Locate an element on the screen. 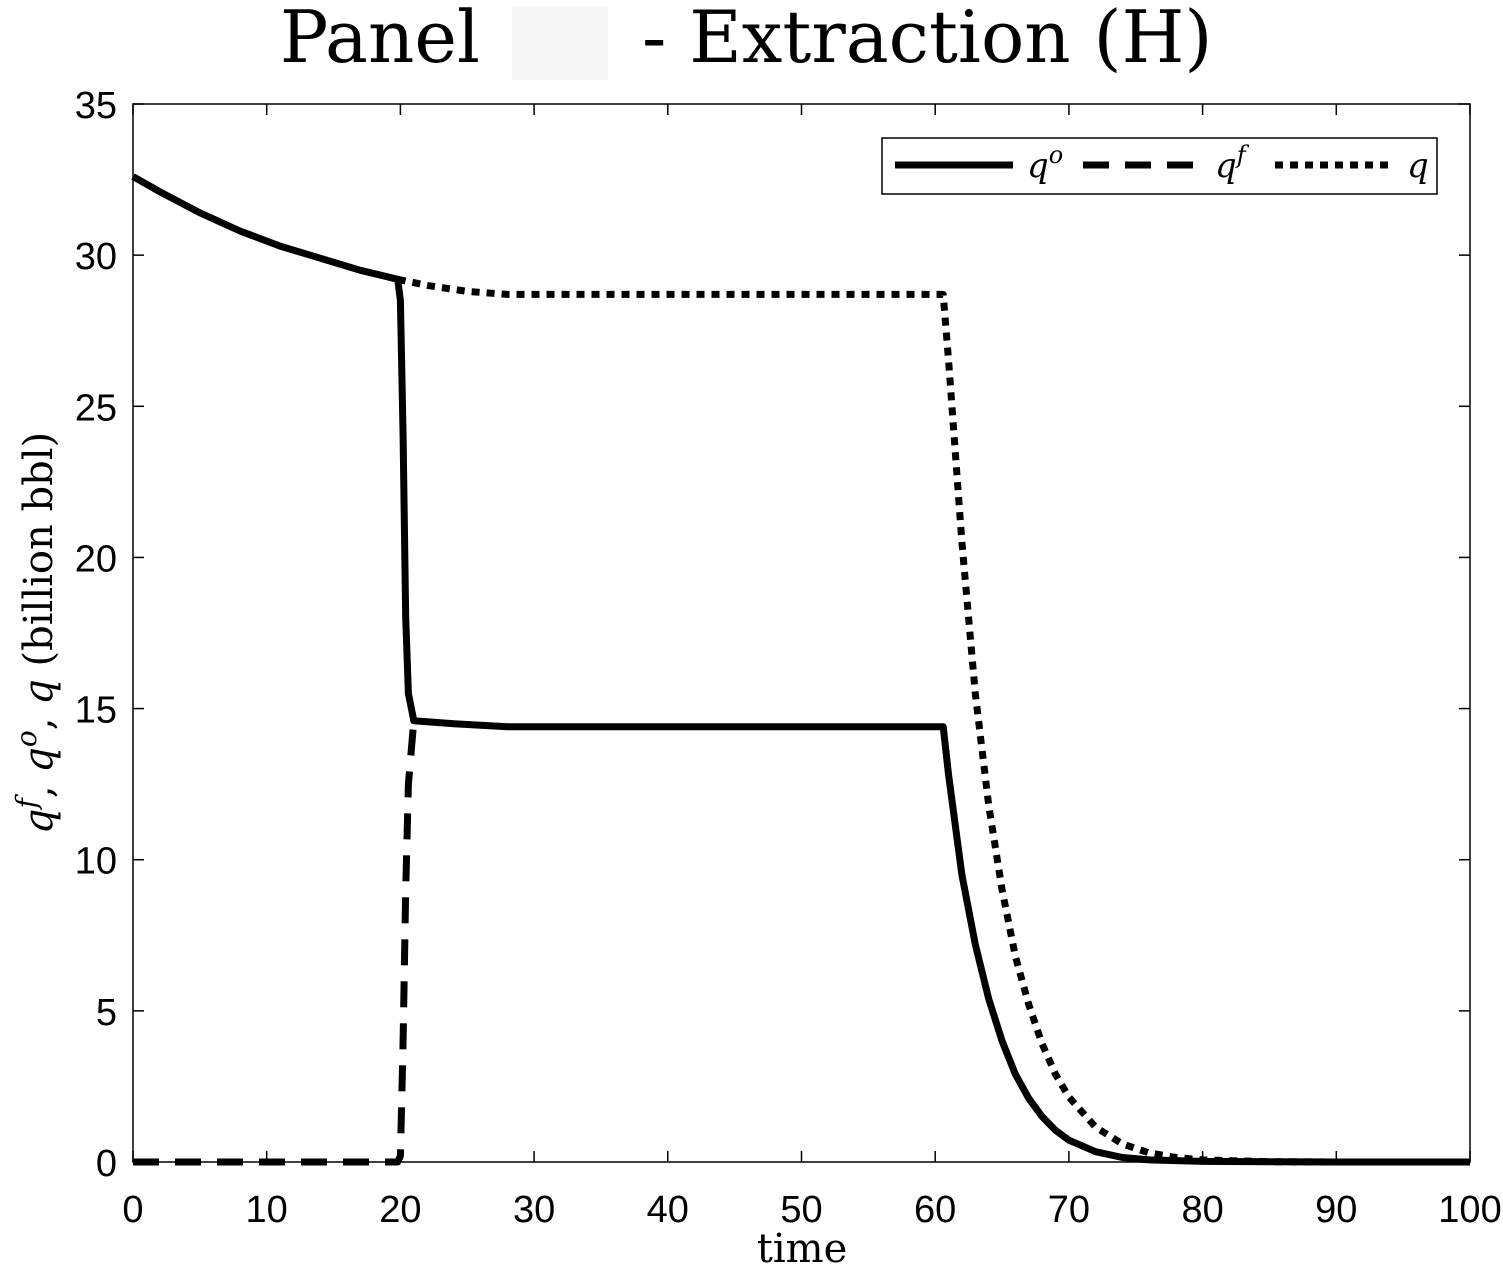  x-tick-label: 50 is located at coordinates (801, 1210).